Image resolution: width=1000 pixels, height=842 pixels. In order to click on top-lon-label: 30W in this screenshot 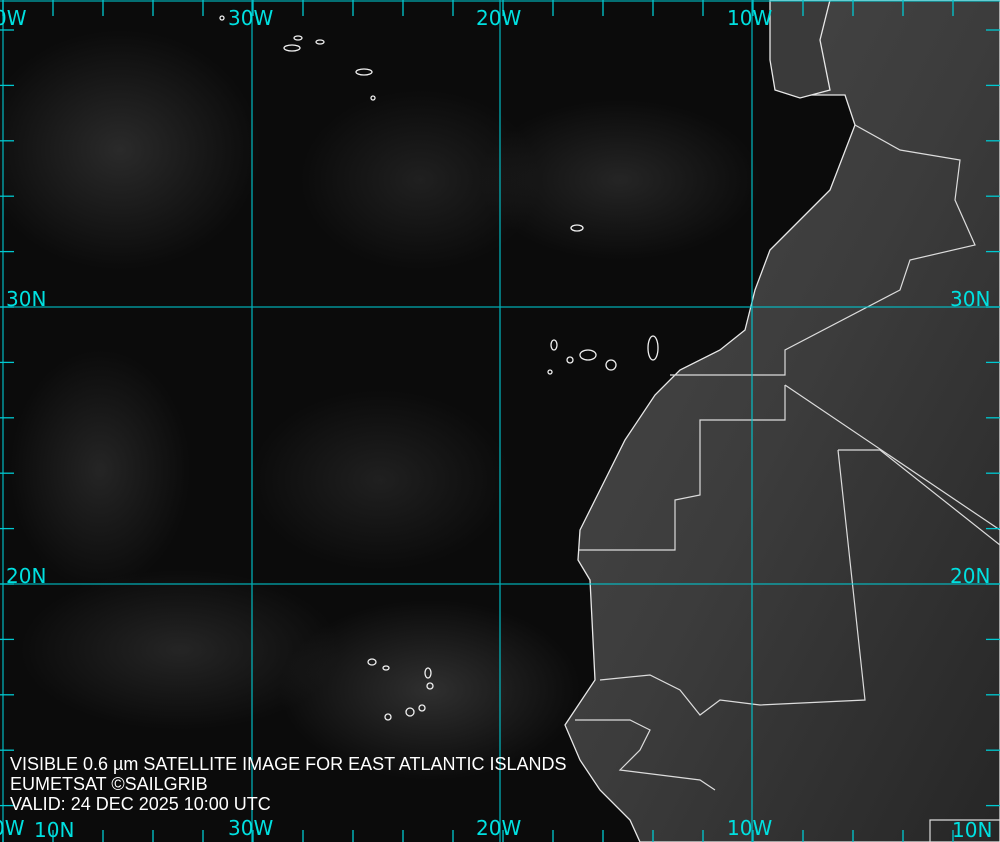, I will do `click(251, 18)`.